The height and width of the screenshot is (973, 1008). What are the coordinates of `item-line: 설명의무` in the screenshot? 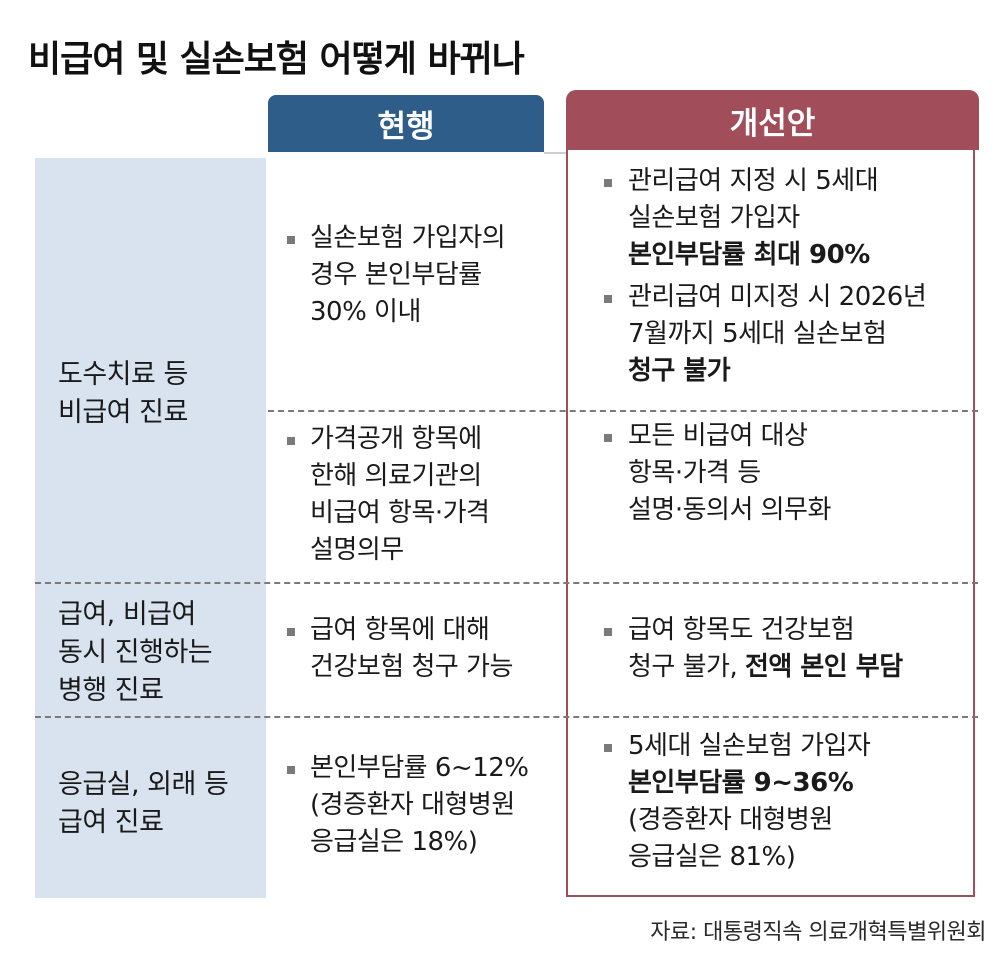 It's located at (357, 550).